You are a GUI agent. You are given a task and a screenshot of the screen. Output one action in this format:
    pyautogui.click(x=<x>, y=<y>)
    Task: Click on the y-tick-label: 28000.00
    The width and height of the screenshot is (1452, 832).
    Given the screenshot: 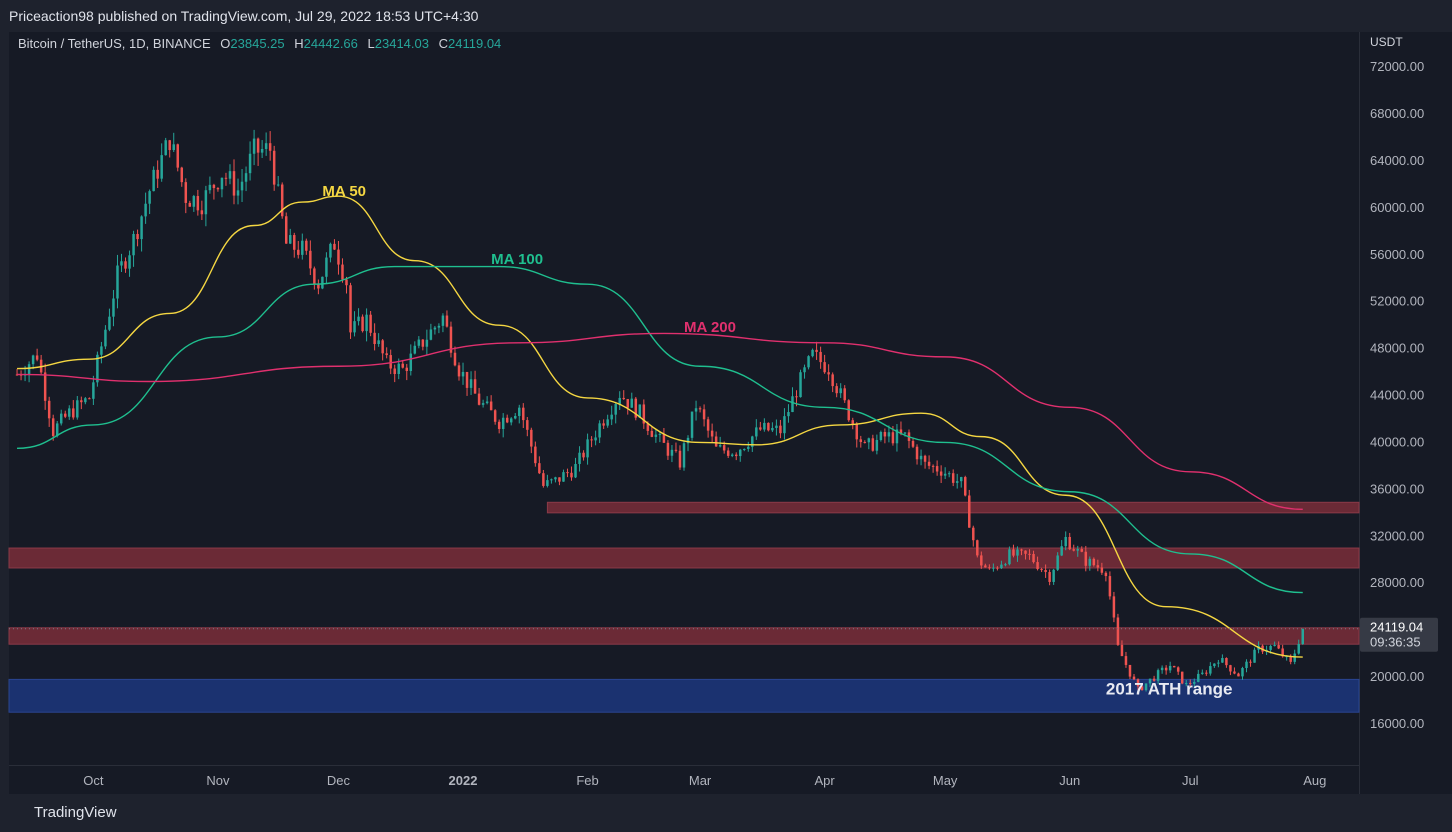 What is the action you would take?
    pyautogui.click(x=1397, y=582)
    